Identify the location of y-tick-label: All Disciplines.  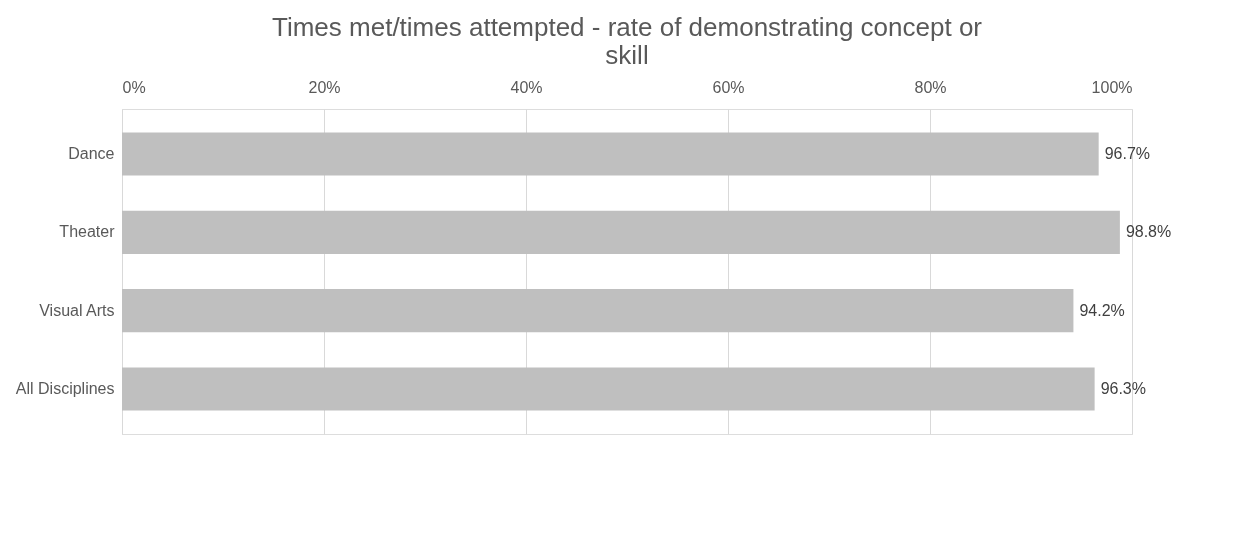
(65, 388).